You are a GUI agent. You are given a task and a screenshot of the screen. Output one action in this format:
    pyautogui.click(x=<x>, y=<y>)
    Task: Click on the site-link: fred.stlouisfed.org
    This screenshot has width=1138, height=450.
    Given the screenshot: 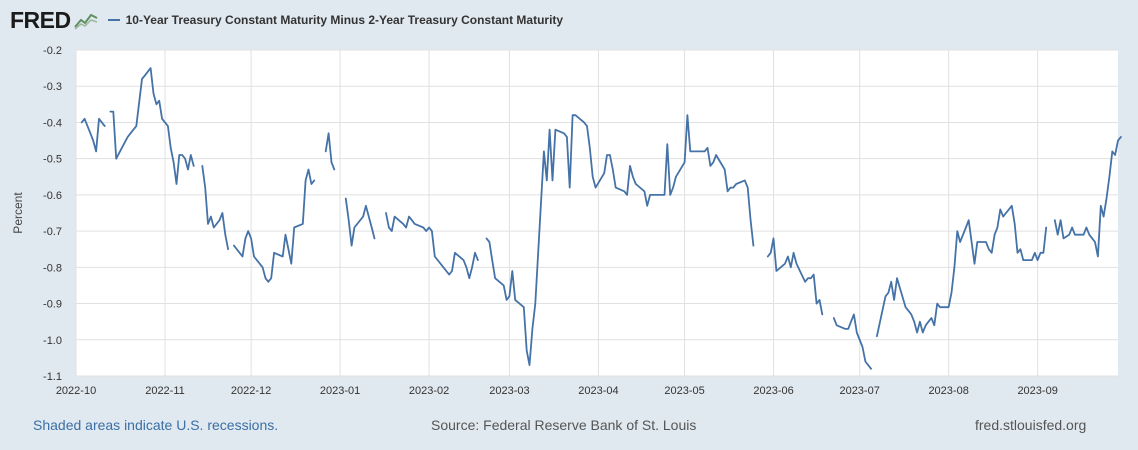 What is the action you would take?
    pyautogui.click(x=1031, y=425)
    